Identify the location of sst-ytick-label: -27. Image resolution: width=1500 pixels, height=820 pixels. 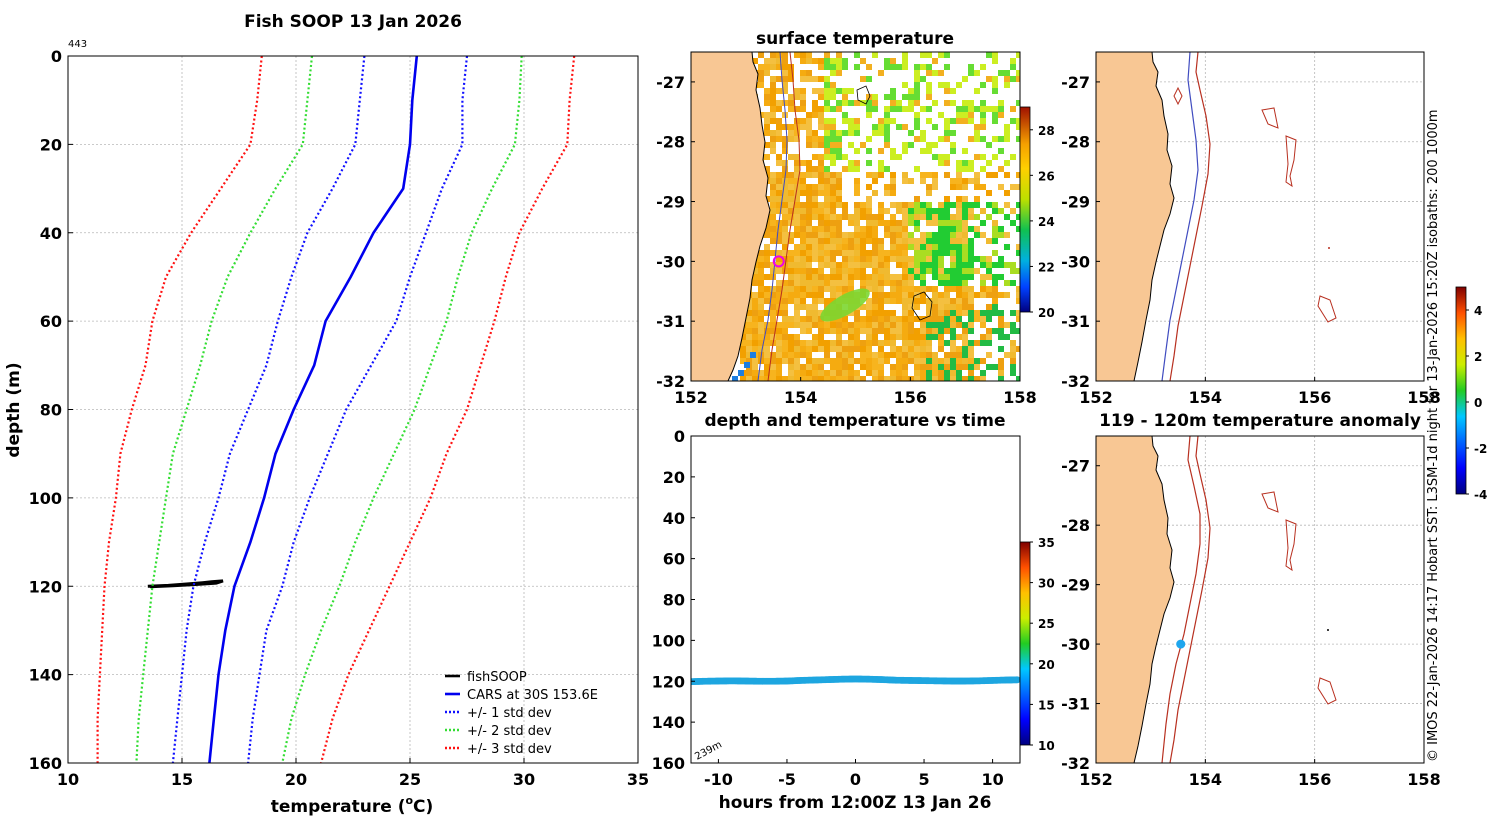
(670, 82).